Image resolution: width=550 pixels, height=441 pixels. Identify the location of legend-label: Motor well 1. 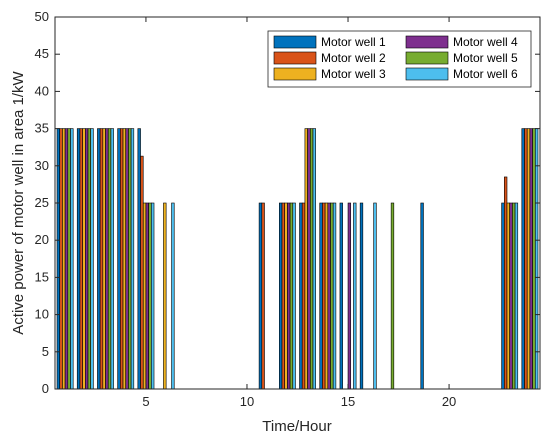
(353, 42).